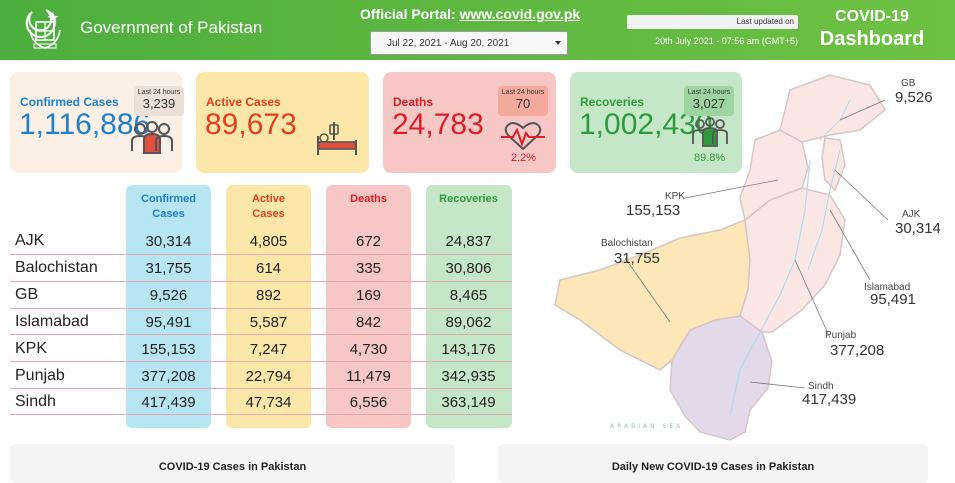 Image resolution: width=955 pixels, height=483 pixels. I want to click on map-region-ajk, so click(833, 164).